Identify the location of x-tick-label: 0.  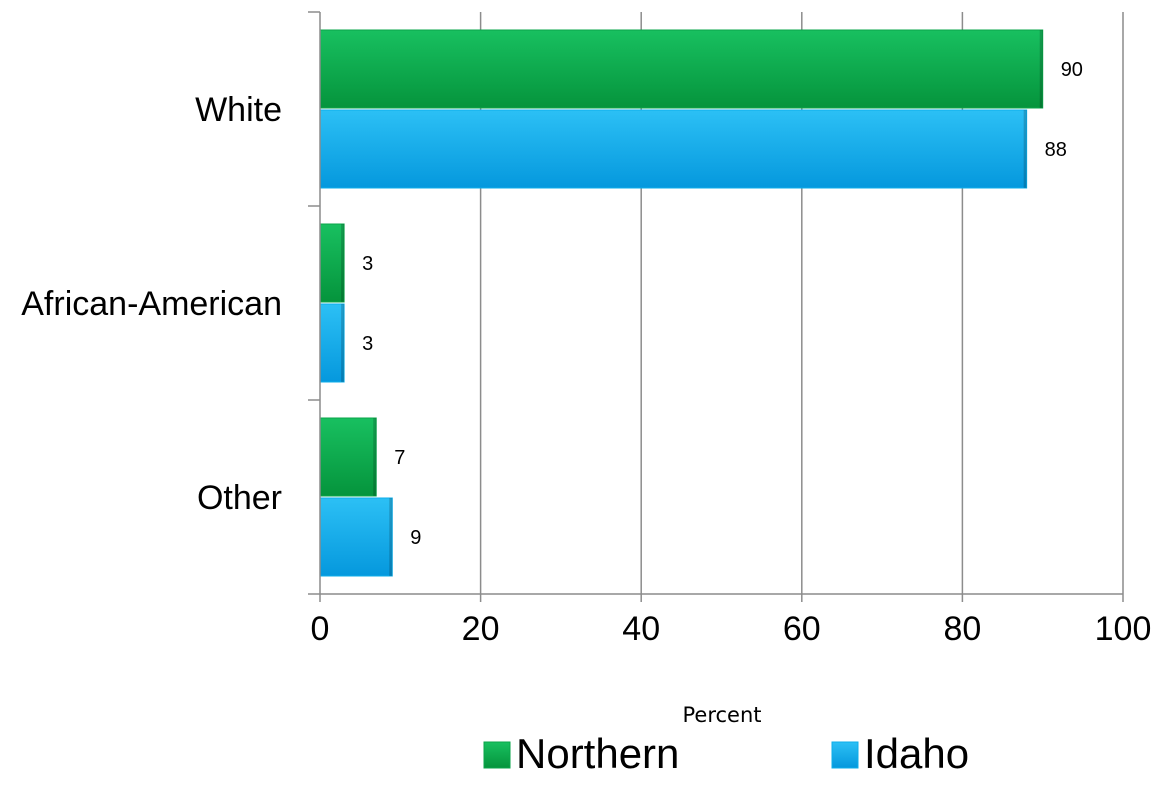
(320, 629).